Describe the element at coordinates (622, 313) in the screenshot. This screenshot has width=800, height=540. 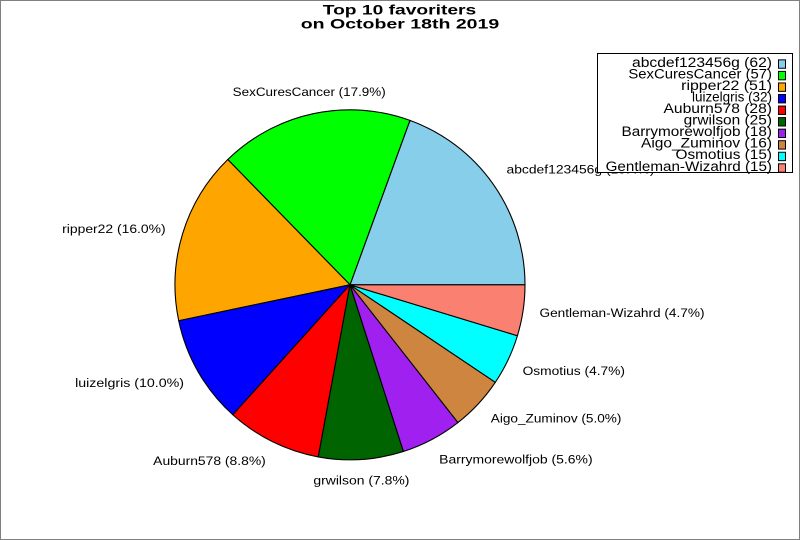
I see `svg-text: Gentleman-Wizahrd (4.7%)` at that location.